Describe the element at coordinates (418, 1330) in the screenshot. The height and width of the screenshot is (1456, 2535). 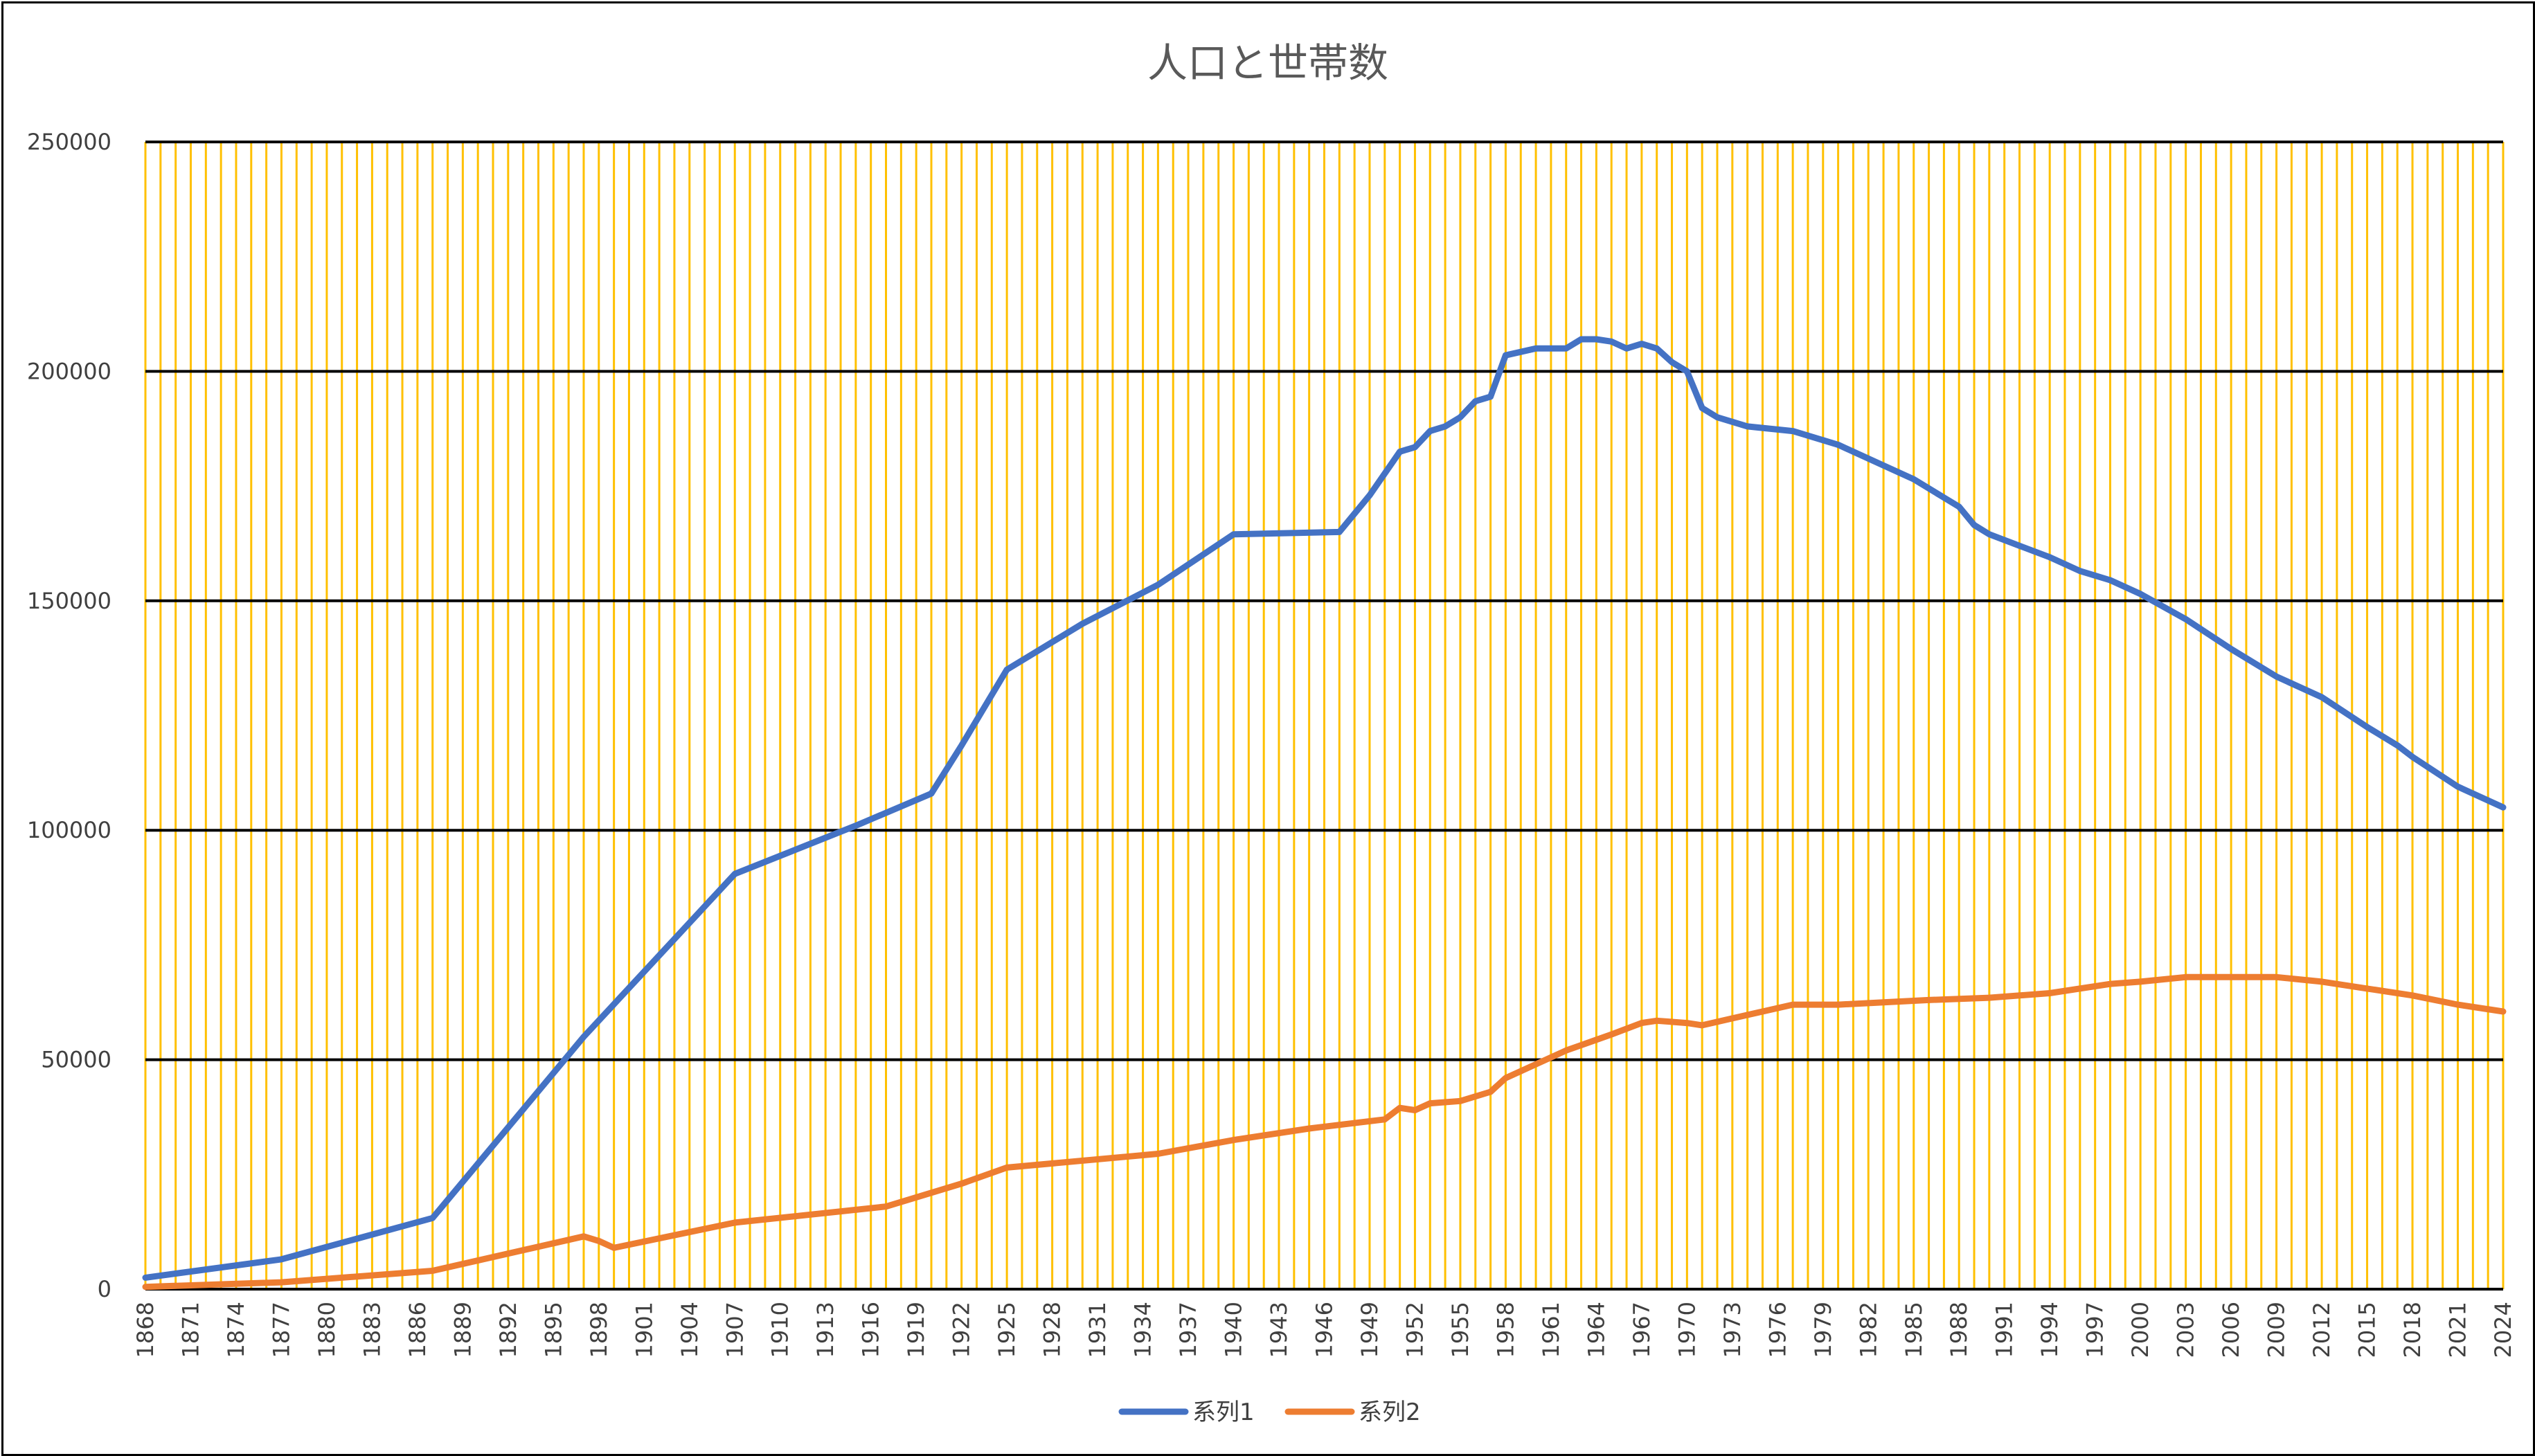
I see `x-tick-label: 1886` at that location.